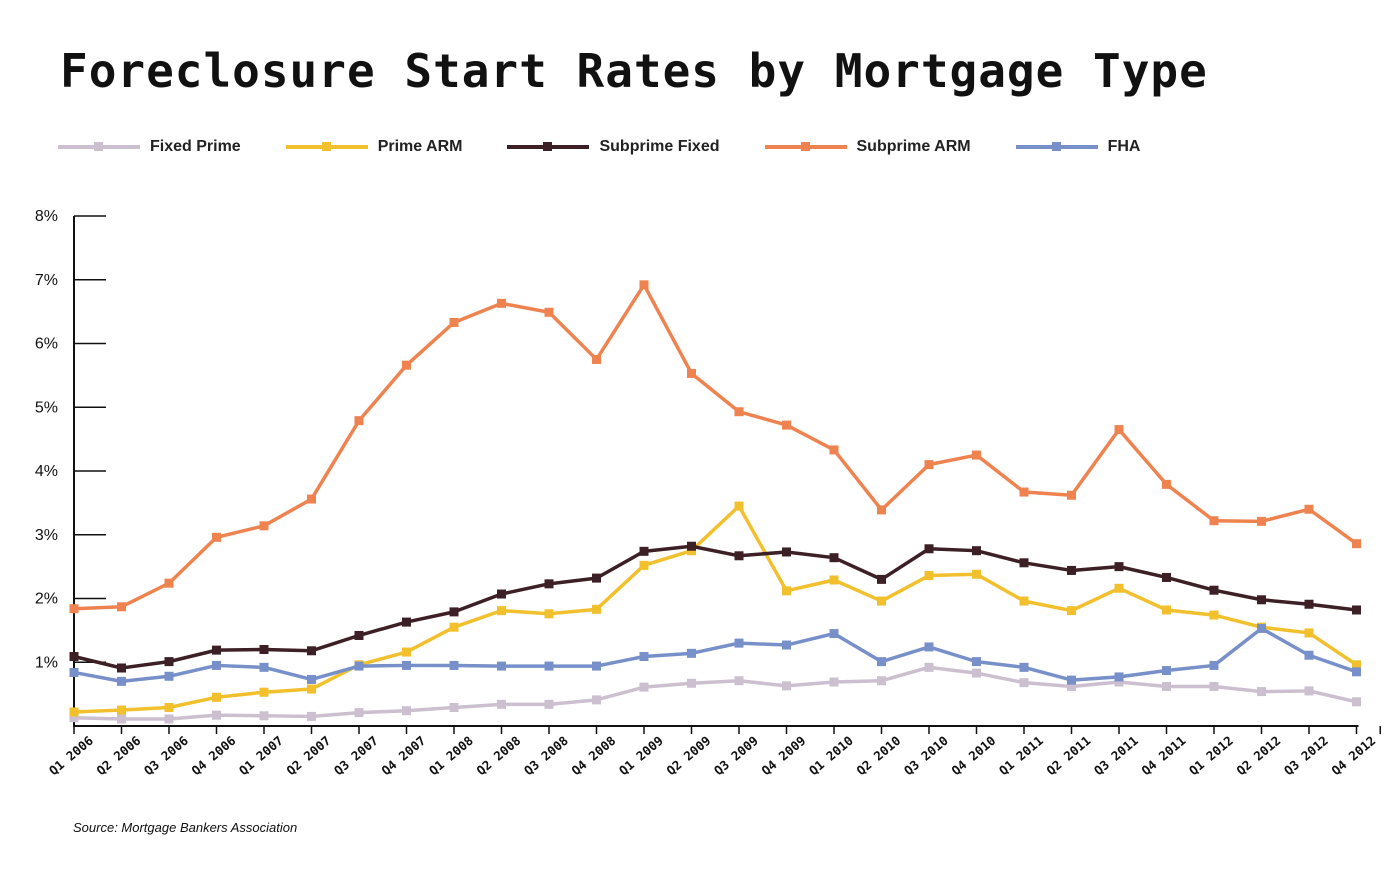 The width and height of the screenshot is (1400, 887). I want to click on data-point-fixed-prime-q4-2008, so click(596, 700).